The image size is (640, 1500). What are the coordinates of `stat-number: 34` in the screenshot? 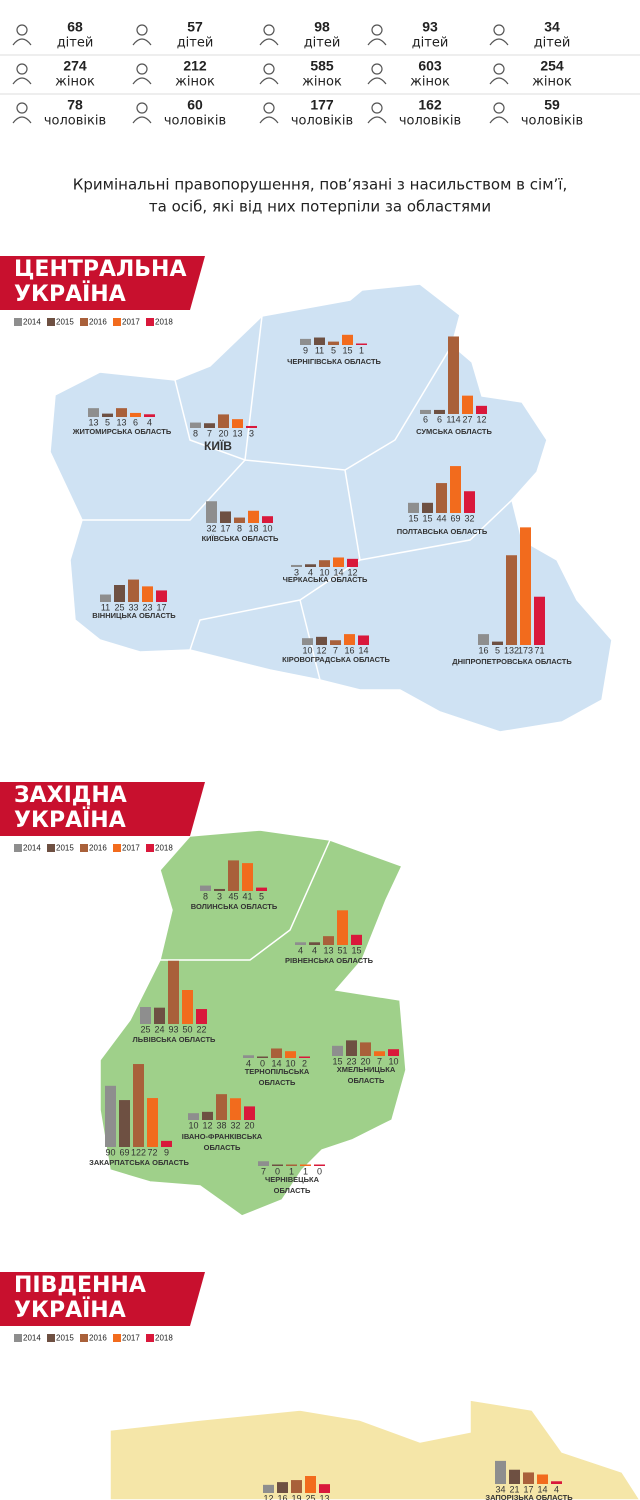 It's located at (552, 27).